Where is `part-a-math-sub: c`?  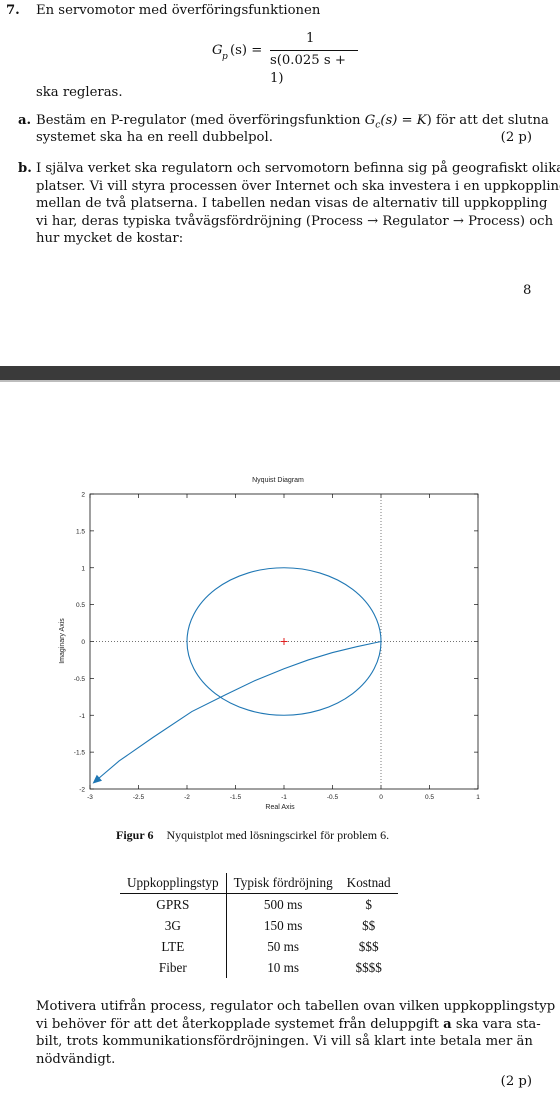 part-a-math-sub: c is located at coordinates (378, 125).